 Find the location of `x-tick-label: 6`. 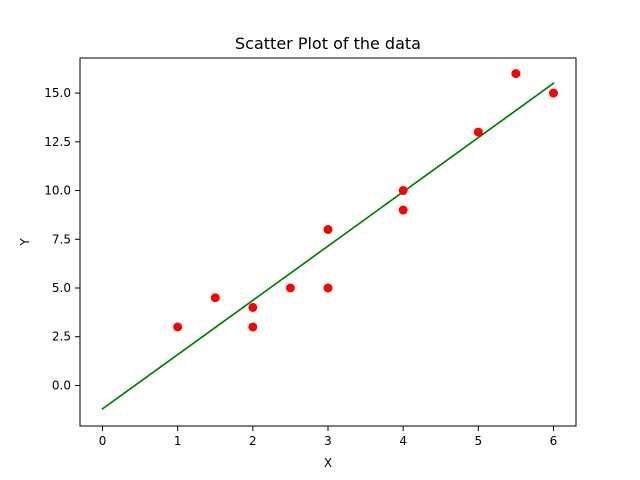

x-tick-label: 6 is located at coordinates (554, 441).